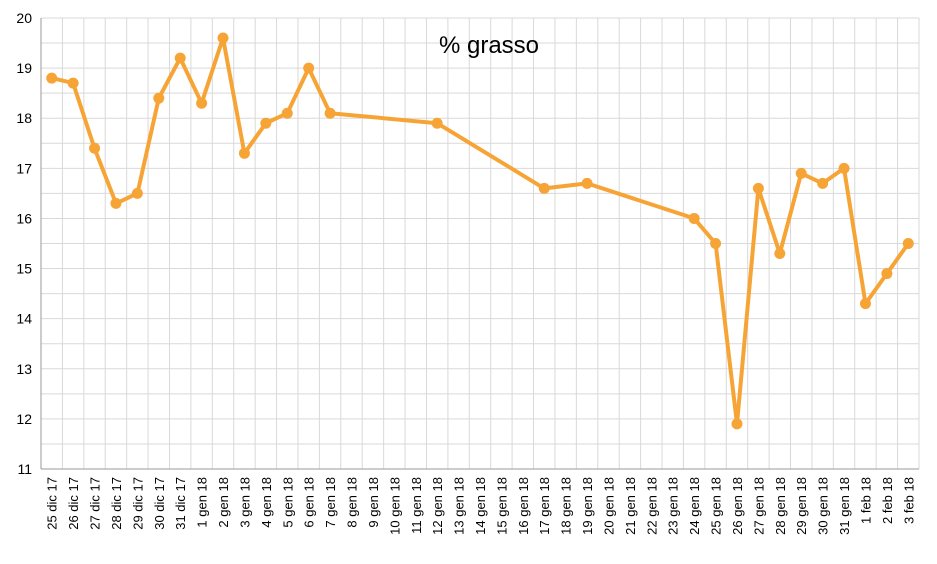  Describe the element at coordinates (587, 506) in the screenshot. I see `x-tick-label: 19 gen 18` at that location.